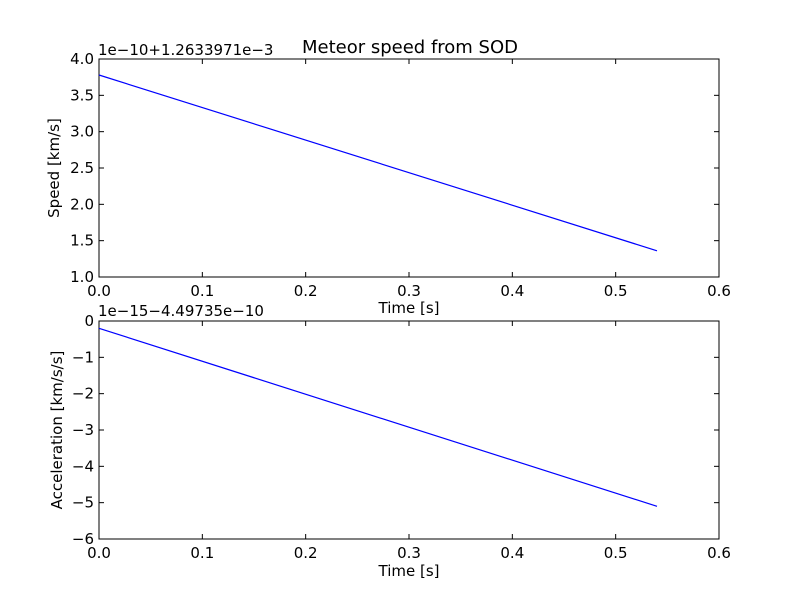 The image size is (800, 600). I want to click on chart-title: Meteor speed from SOD, so click(410, 47).